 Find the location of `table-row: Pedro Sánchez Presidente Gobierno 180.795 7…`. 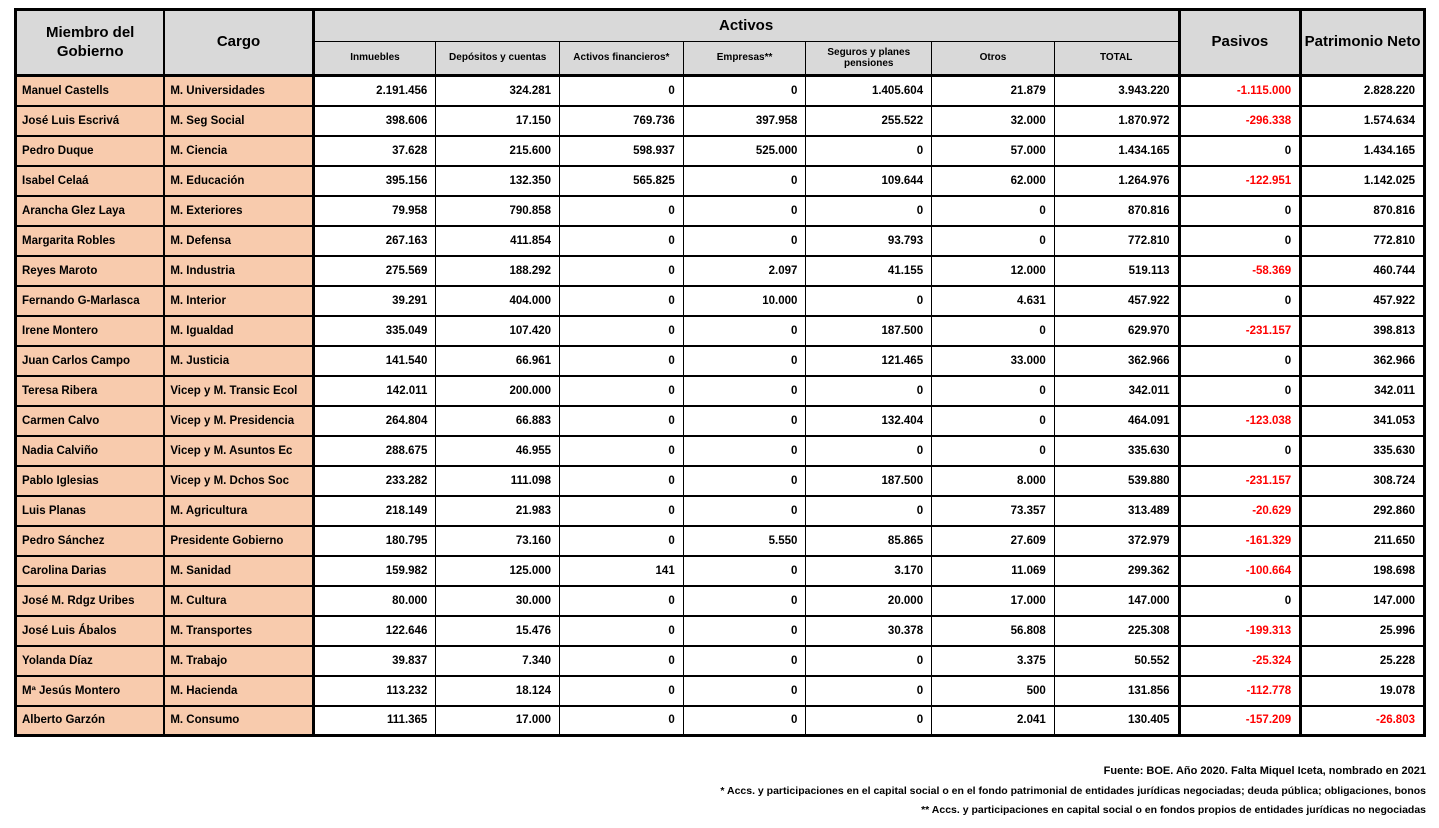

table-row: Pedro Sánchez Presidente Gobierno 180.795 7… is located at coordinates (720, 540).